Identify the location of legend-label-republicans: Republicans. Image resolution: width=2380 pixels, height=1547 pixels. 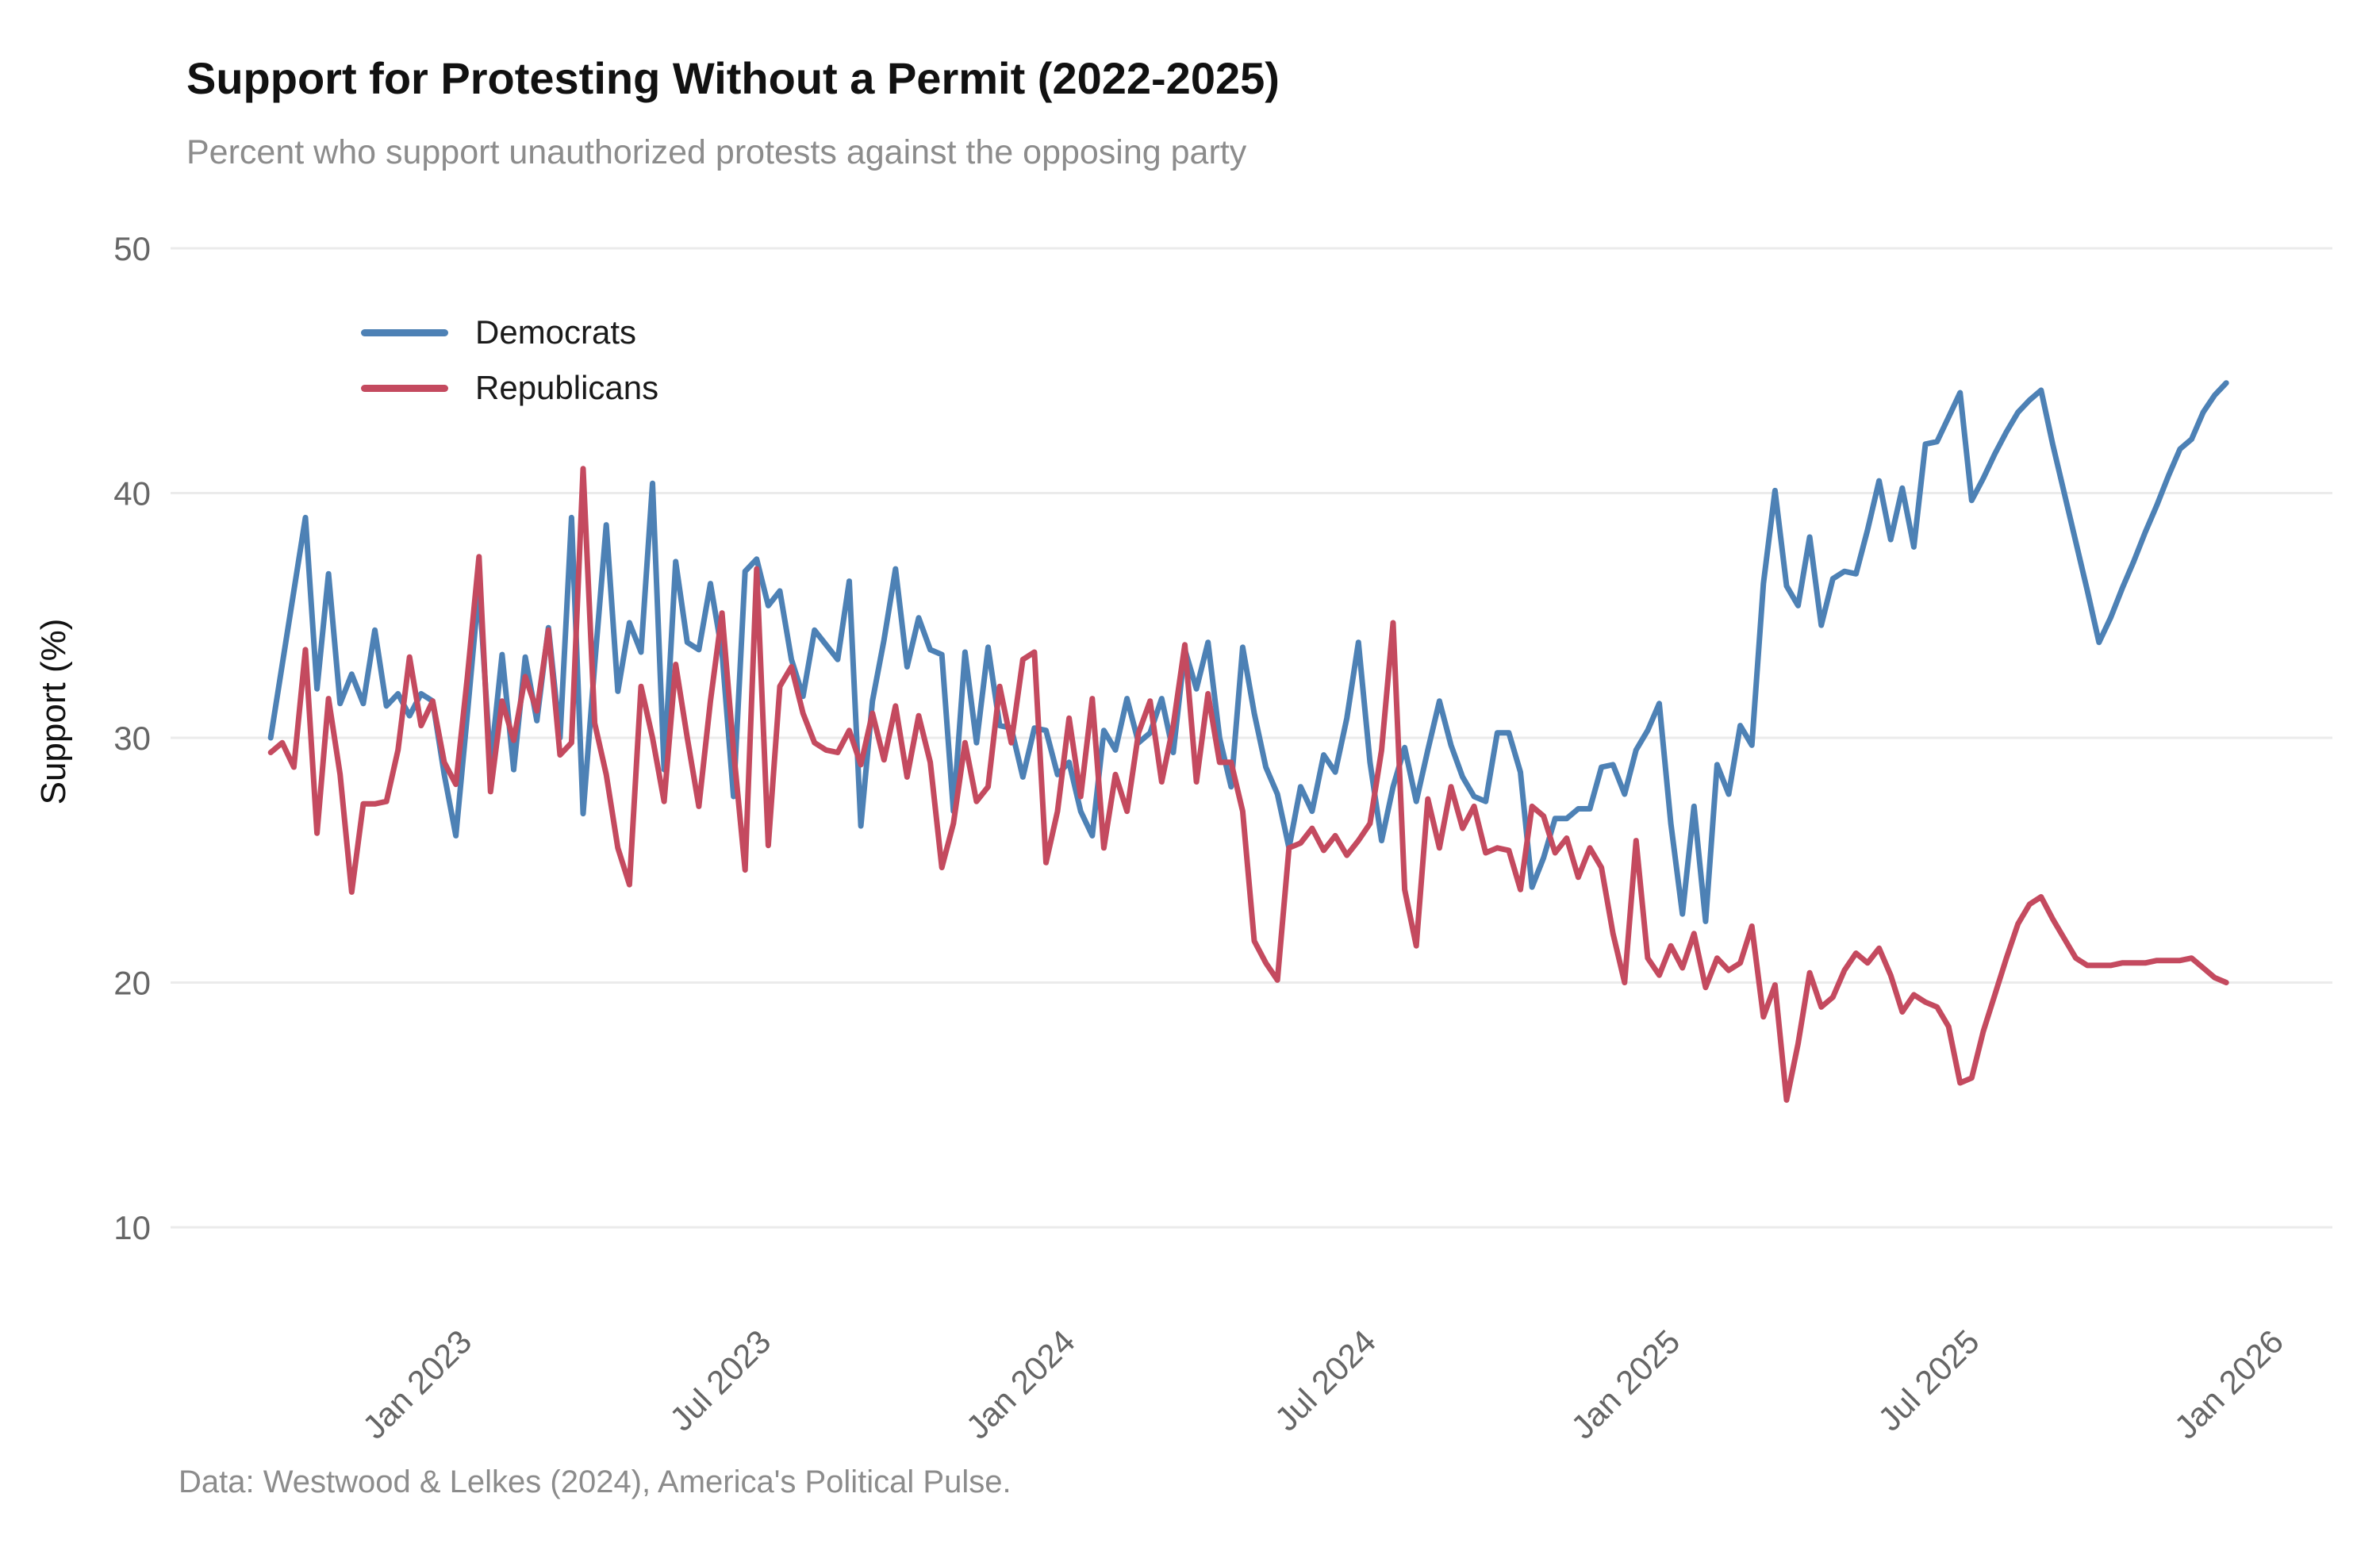
(567, 387).